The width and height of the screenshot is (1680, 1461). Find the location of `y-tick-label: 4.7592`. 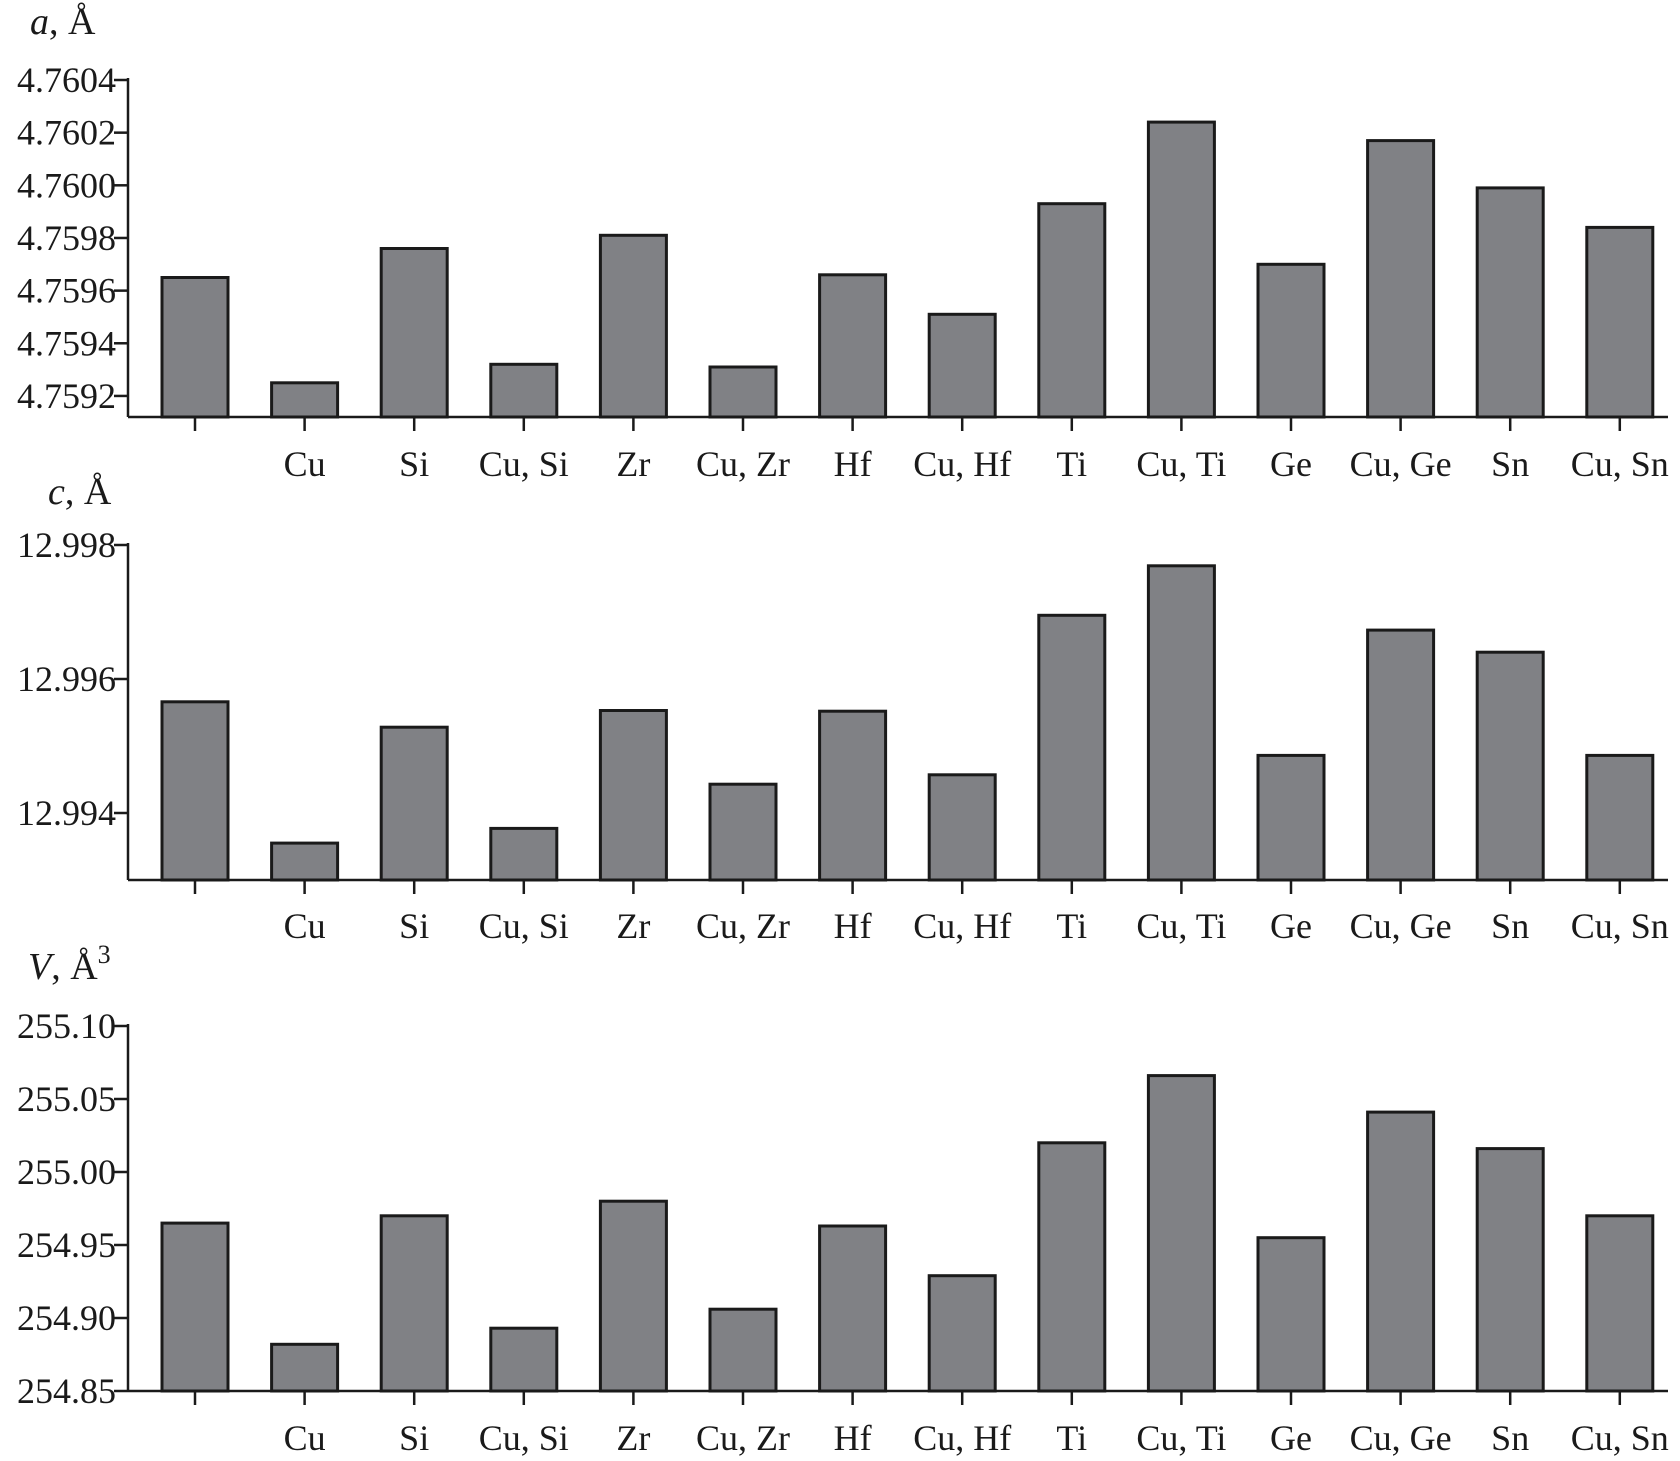

y-tick-label: 4.7592 is located at coordinates (66, 396).